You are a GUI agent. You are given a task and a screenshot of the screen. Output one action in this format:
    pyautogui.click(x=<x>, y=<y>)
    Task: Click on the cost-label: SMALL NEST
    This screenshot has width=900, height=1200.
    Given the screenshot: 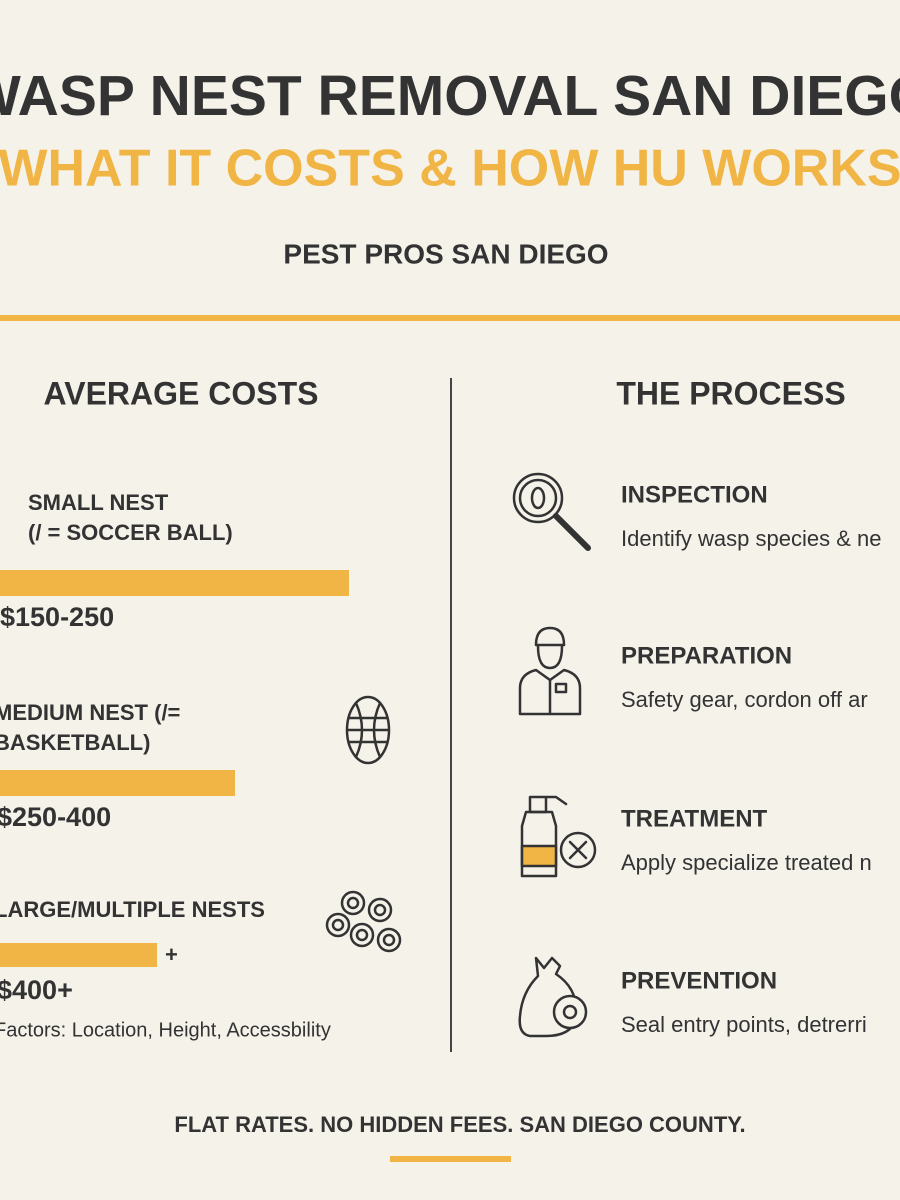 What is the action you would take?
    pyautogui.click(x=98, y=502)
    